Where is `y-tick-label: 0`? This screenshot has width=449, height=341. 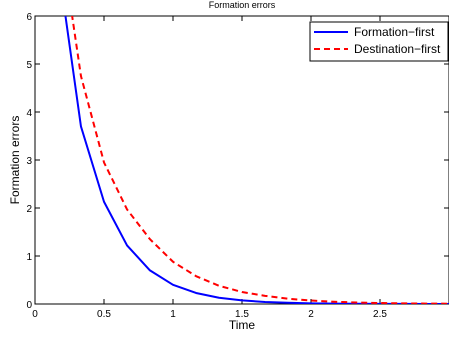
y-tick-label: 0 is located at coordinates (29, 305).